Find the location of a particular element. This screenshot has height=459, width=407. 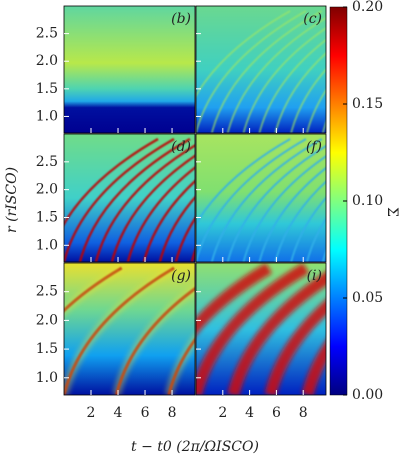

colorbar-label: Σ is located at coordinates (392, 212).